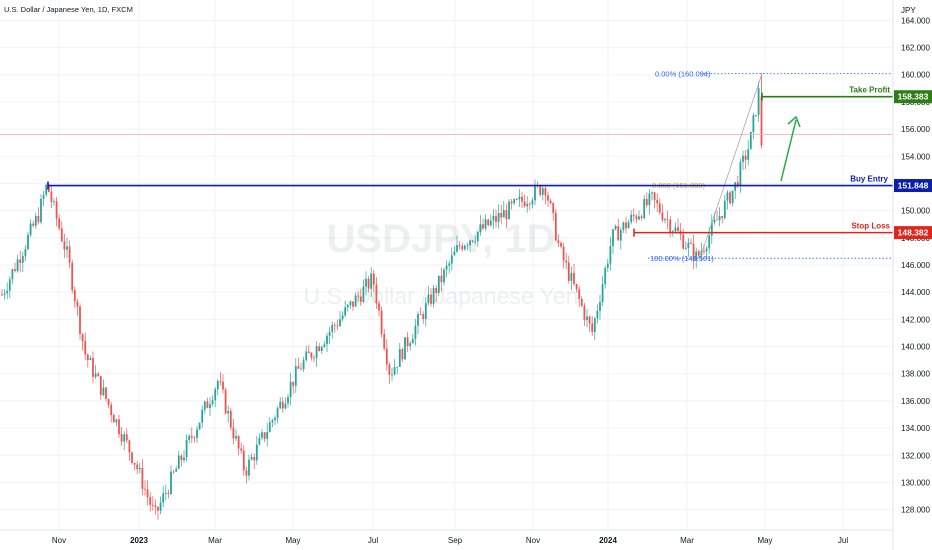  What do you see at coordinates (683, 73) in the screenshot?
I see `fib-top-label: 0.00% (160.094)` at bounding box center [683, 73].